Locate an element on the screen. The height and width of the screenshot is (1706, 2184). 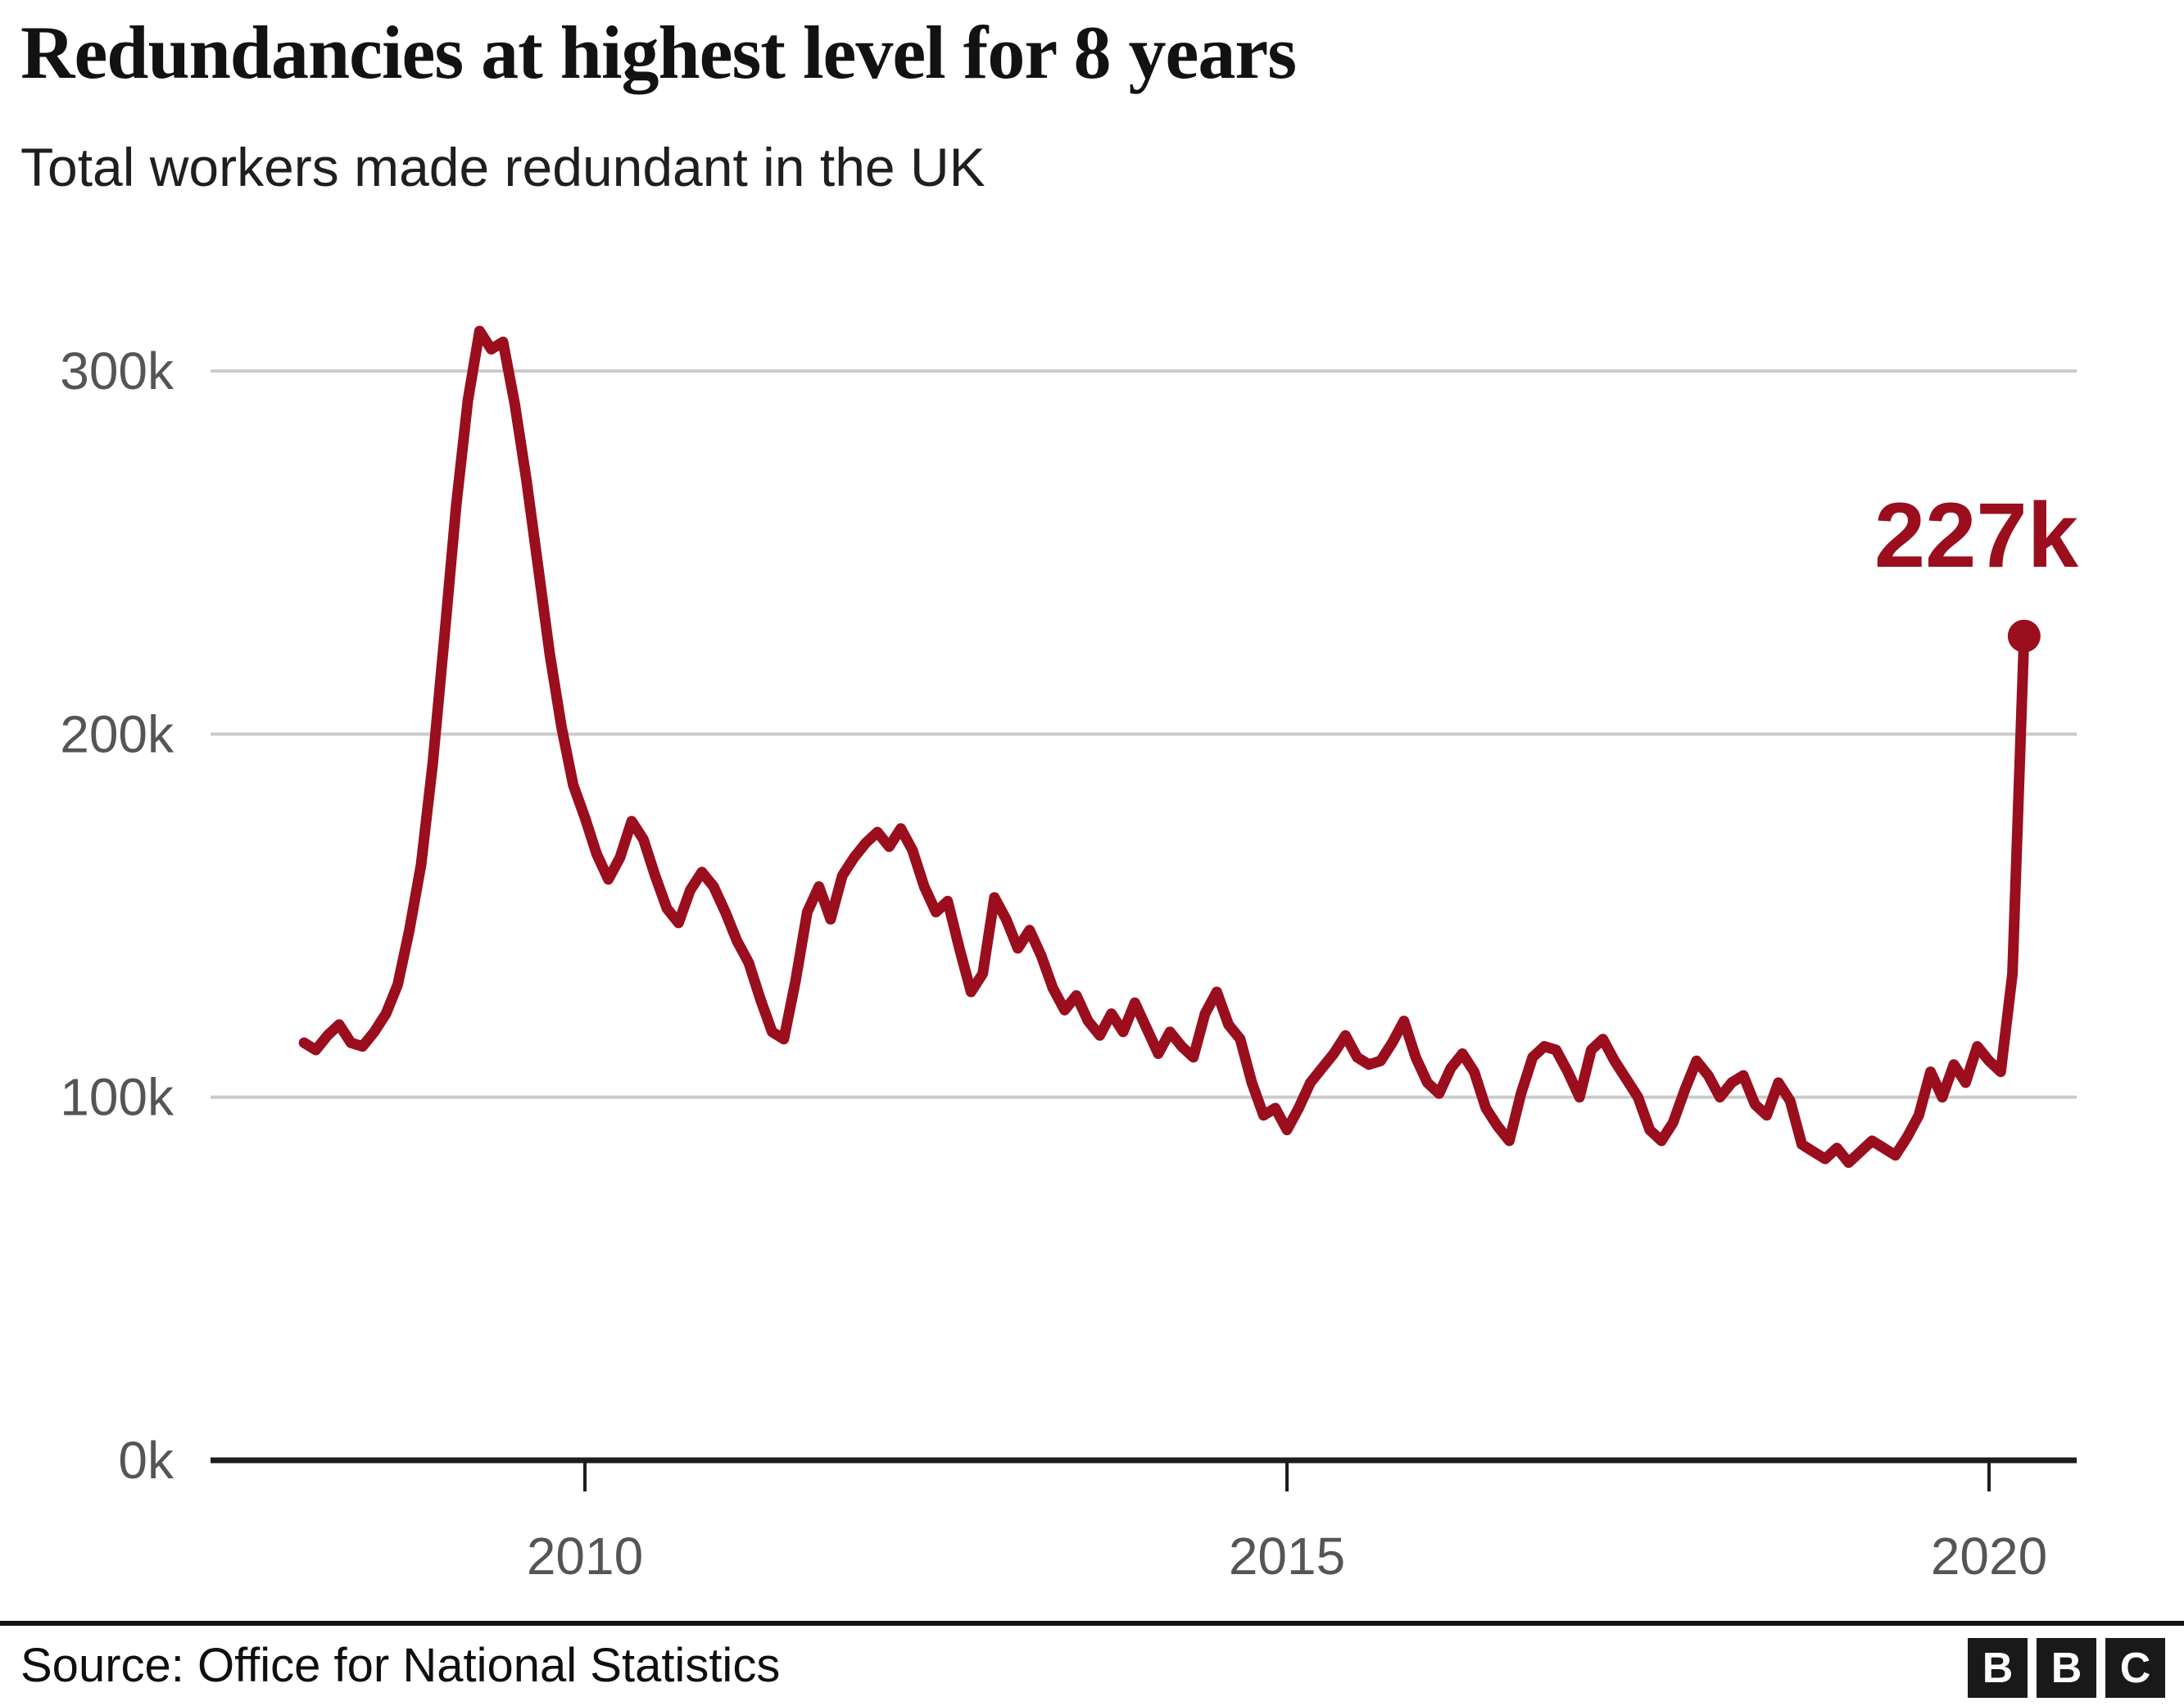
x-axis-label: 2020 is located at coordinates (1989, 1556).